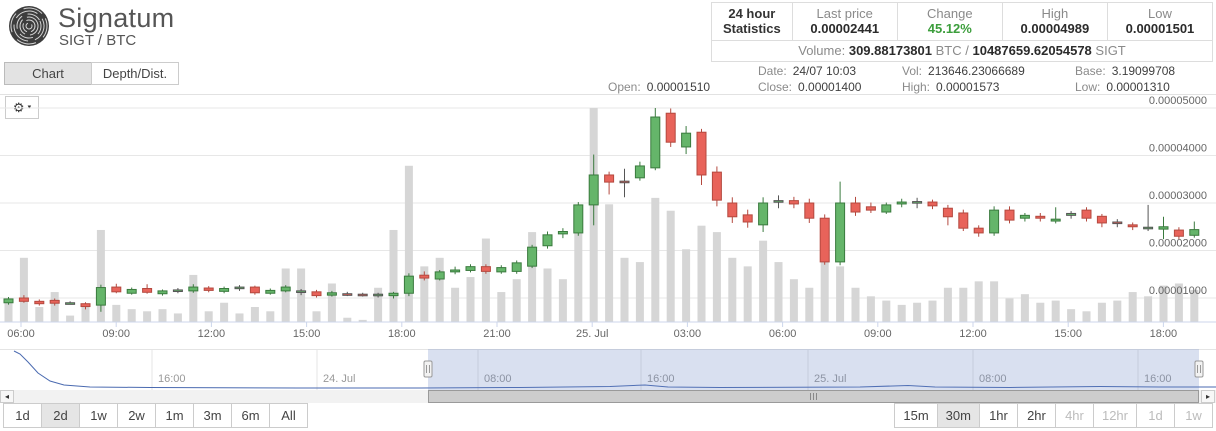 This screenshot has height=431, width=1216. I want to click on info-date: Date: 24/07 10:03, so click(807, 71).